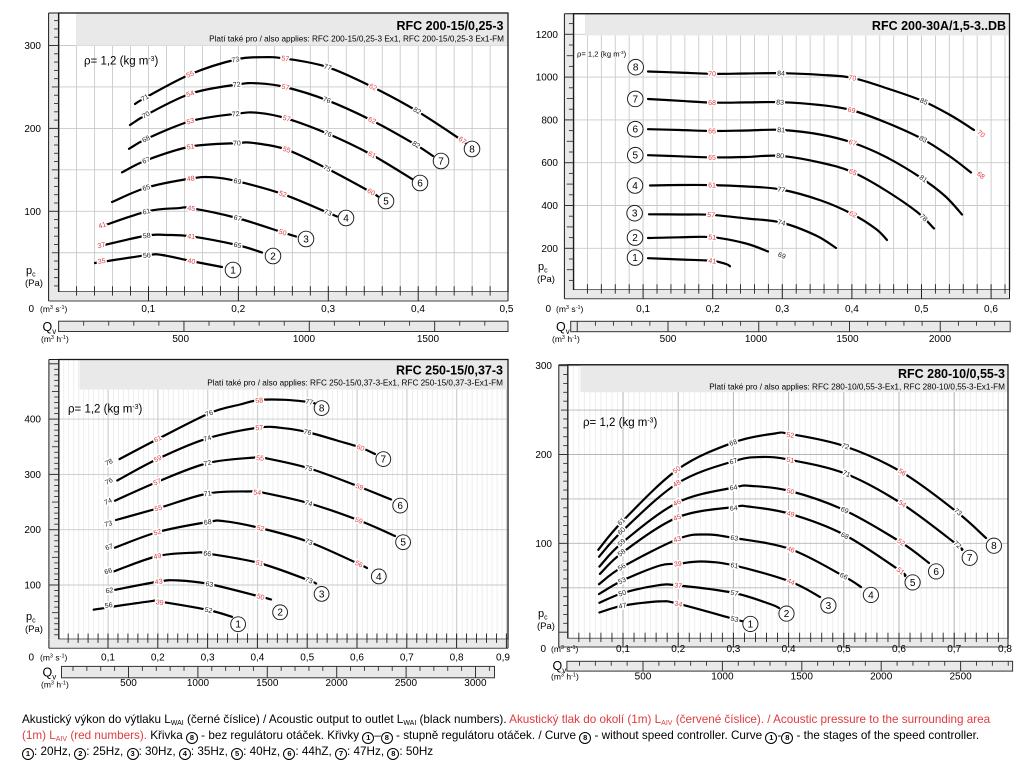 The width and height of the screenshot is (1024, 768). I want to click on svg-text: 400, so click(549, 206).